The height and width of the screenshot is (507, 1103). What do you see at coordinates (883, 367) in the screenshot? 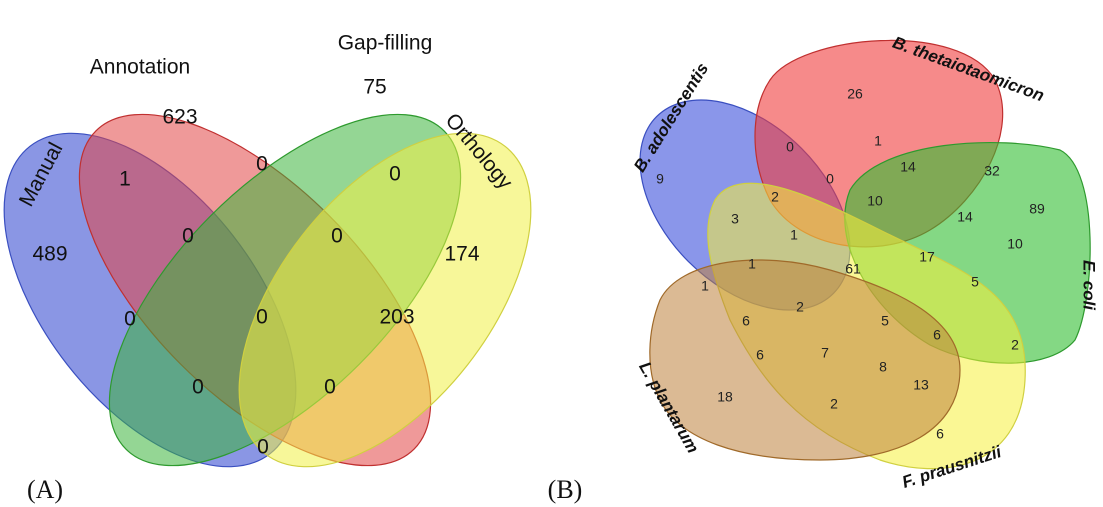
I see `region-count: 8` at bounding box center [883, 367].